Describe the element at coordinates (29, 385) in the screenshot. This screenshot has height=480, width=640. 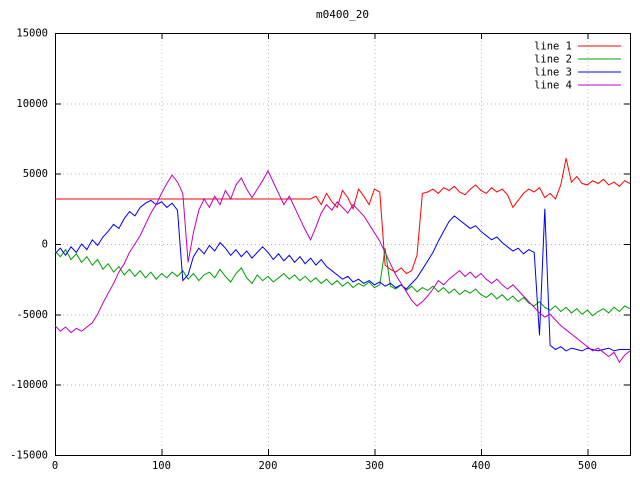
I see `y-axis-tick-label: -10000` at that location.